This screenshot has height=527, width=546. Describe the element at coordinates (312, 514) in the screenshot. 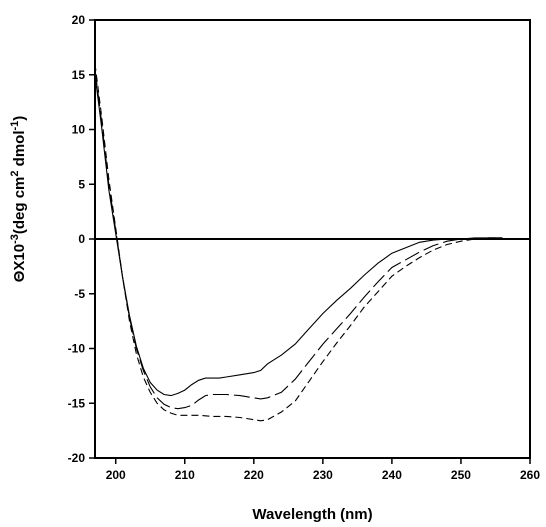

I see `x-axis-title: Wavelength (nm)` at that location.